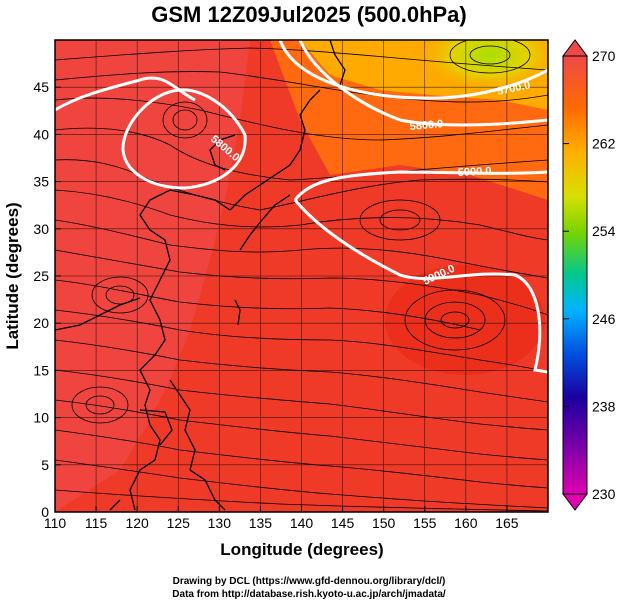 The image size is (619, 605). I want to click on y-tick-label: 15, so click(41, 370).